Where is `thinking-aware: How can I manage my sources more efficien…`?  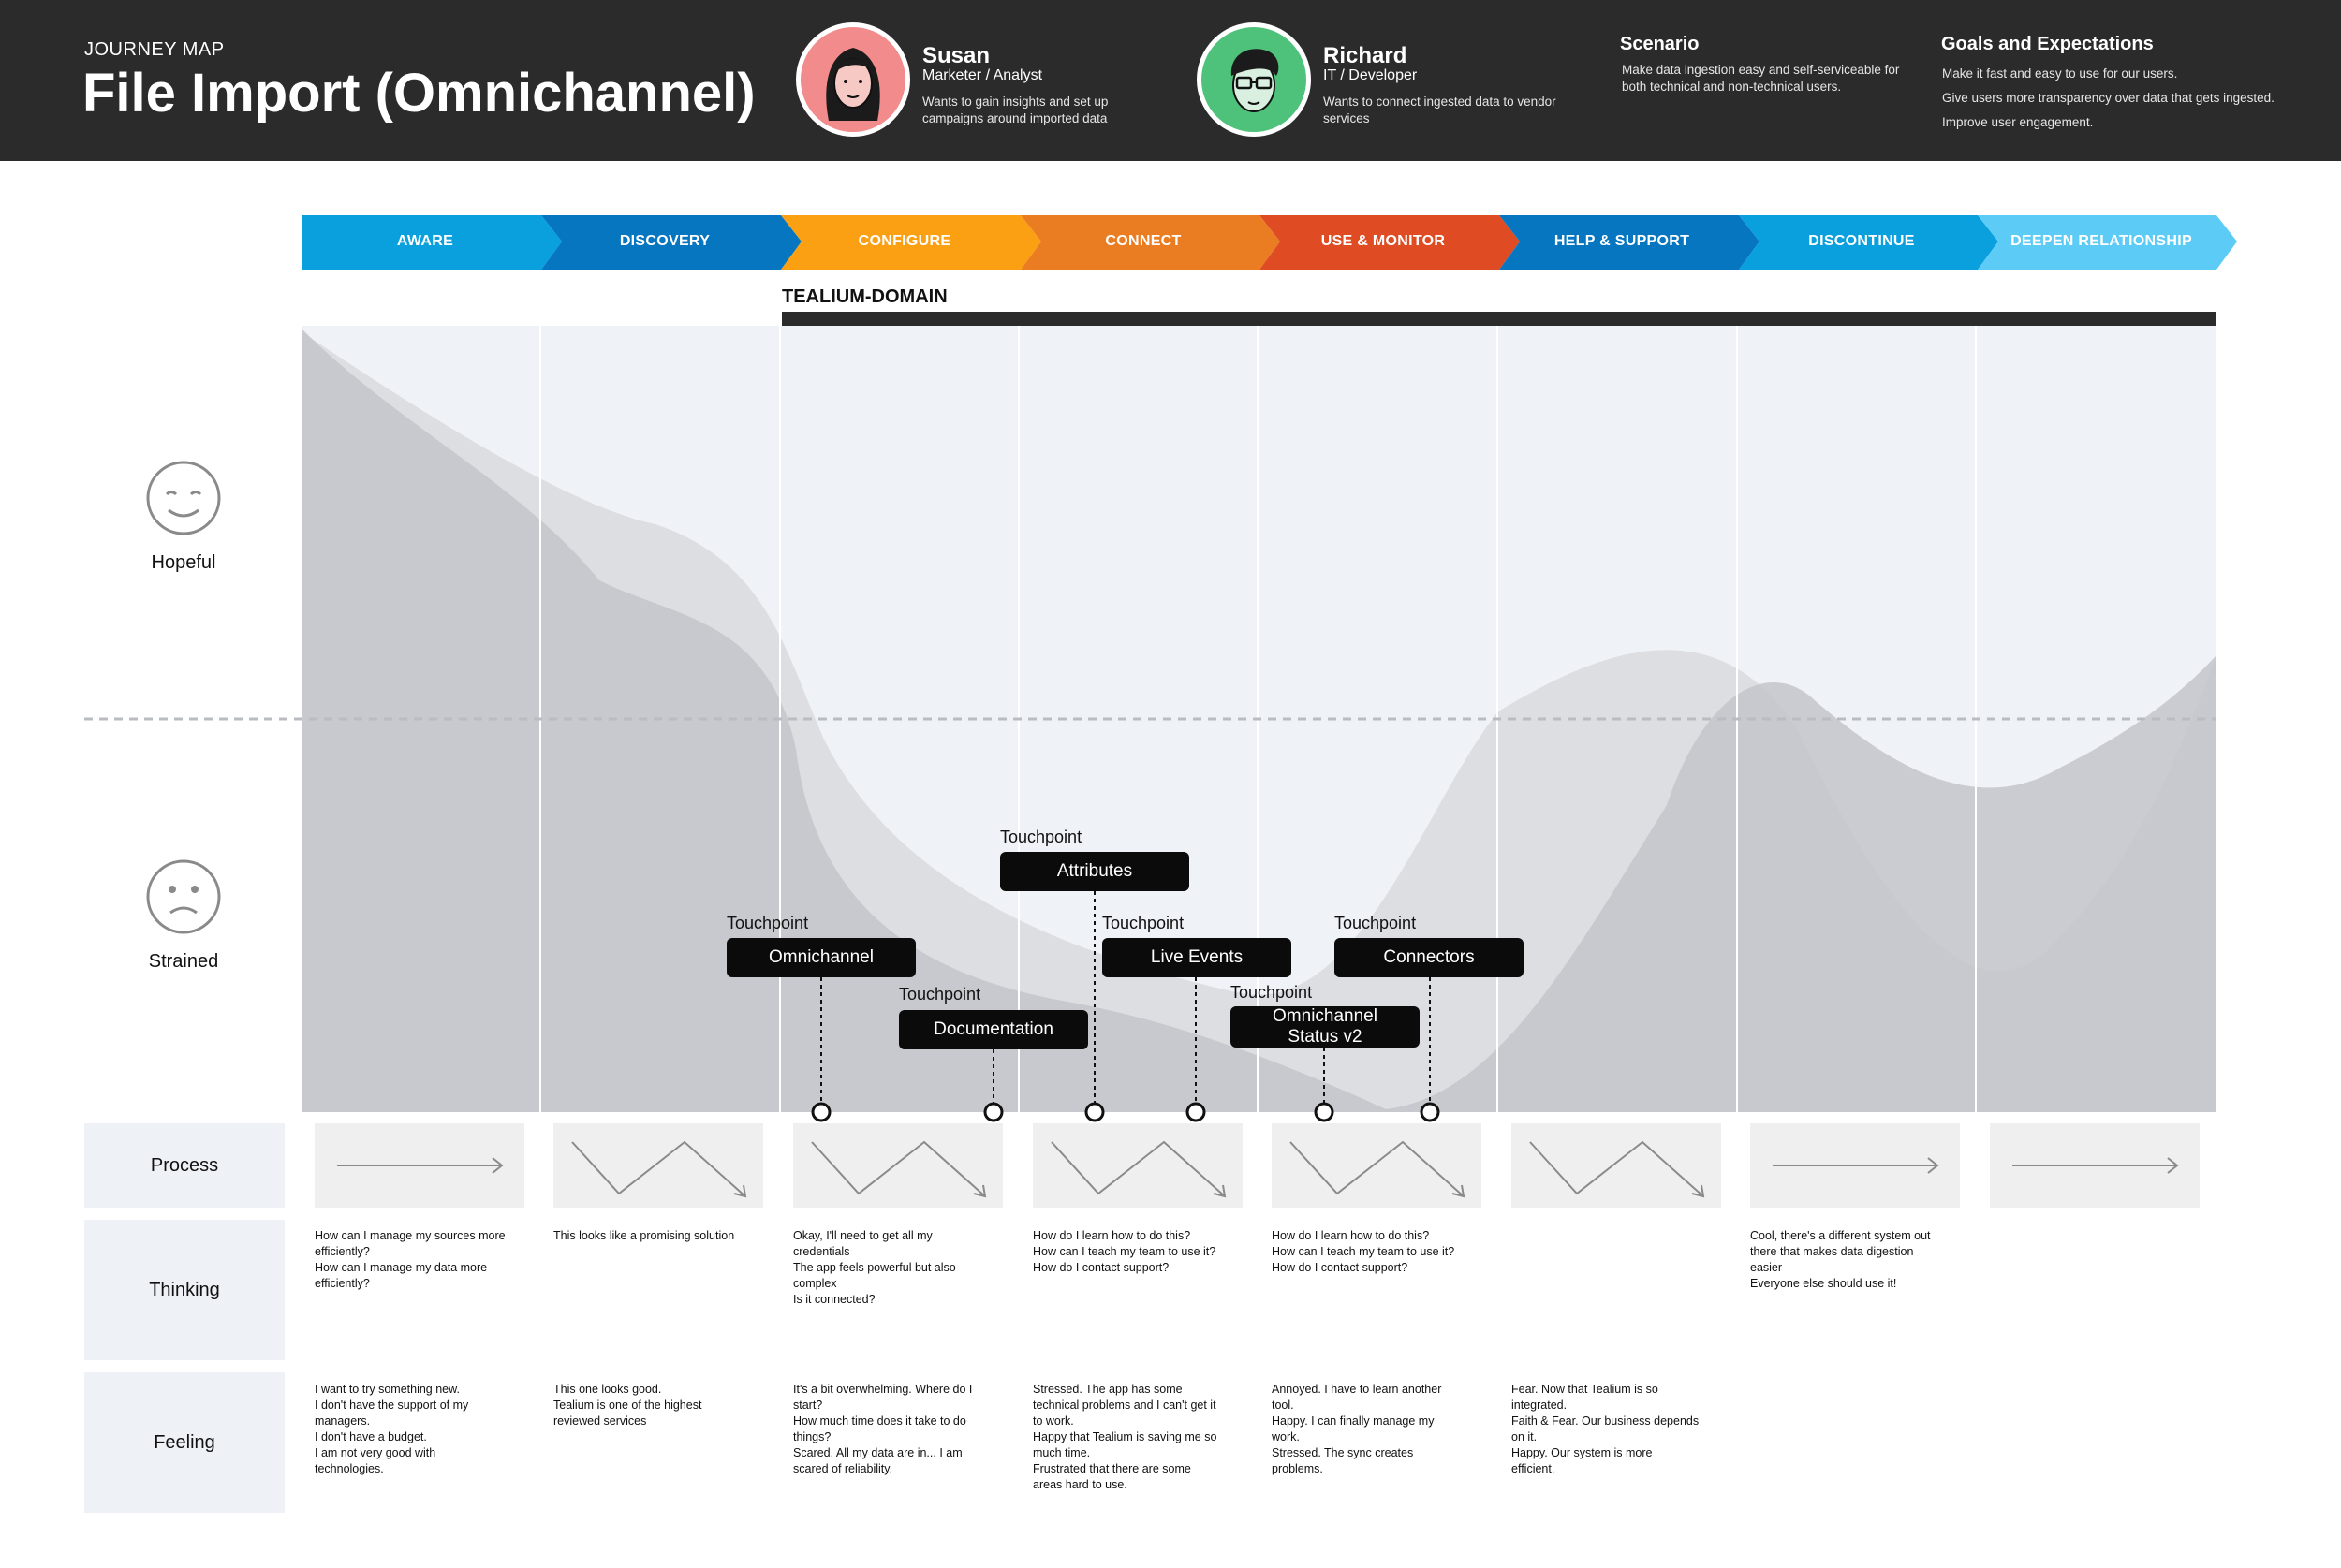 thinking-aware: How can I manage my sources more efficien… is located at coordinates (410, 1259).